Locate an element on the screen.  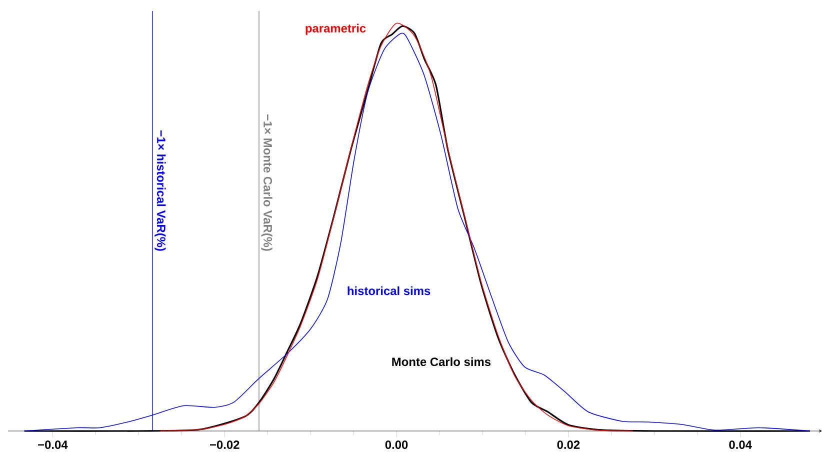
x-tick-label: −0.04 is located at coordinates (53, 444).